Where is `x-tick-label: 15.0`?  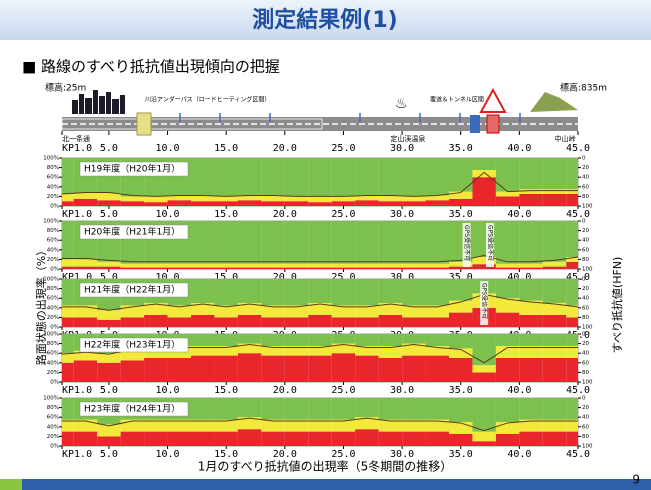
x-tick-label: 15.0 is located at coordinates (226, 390).